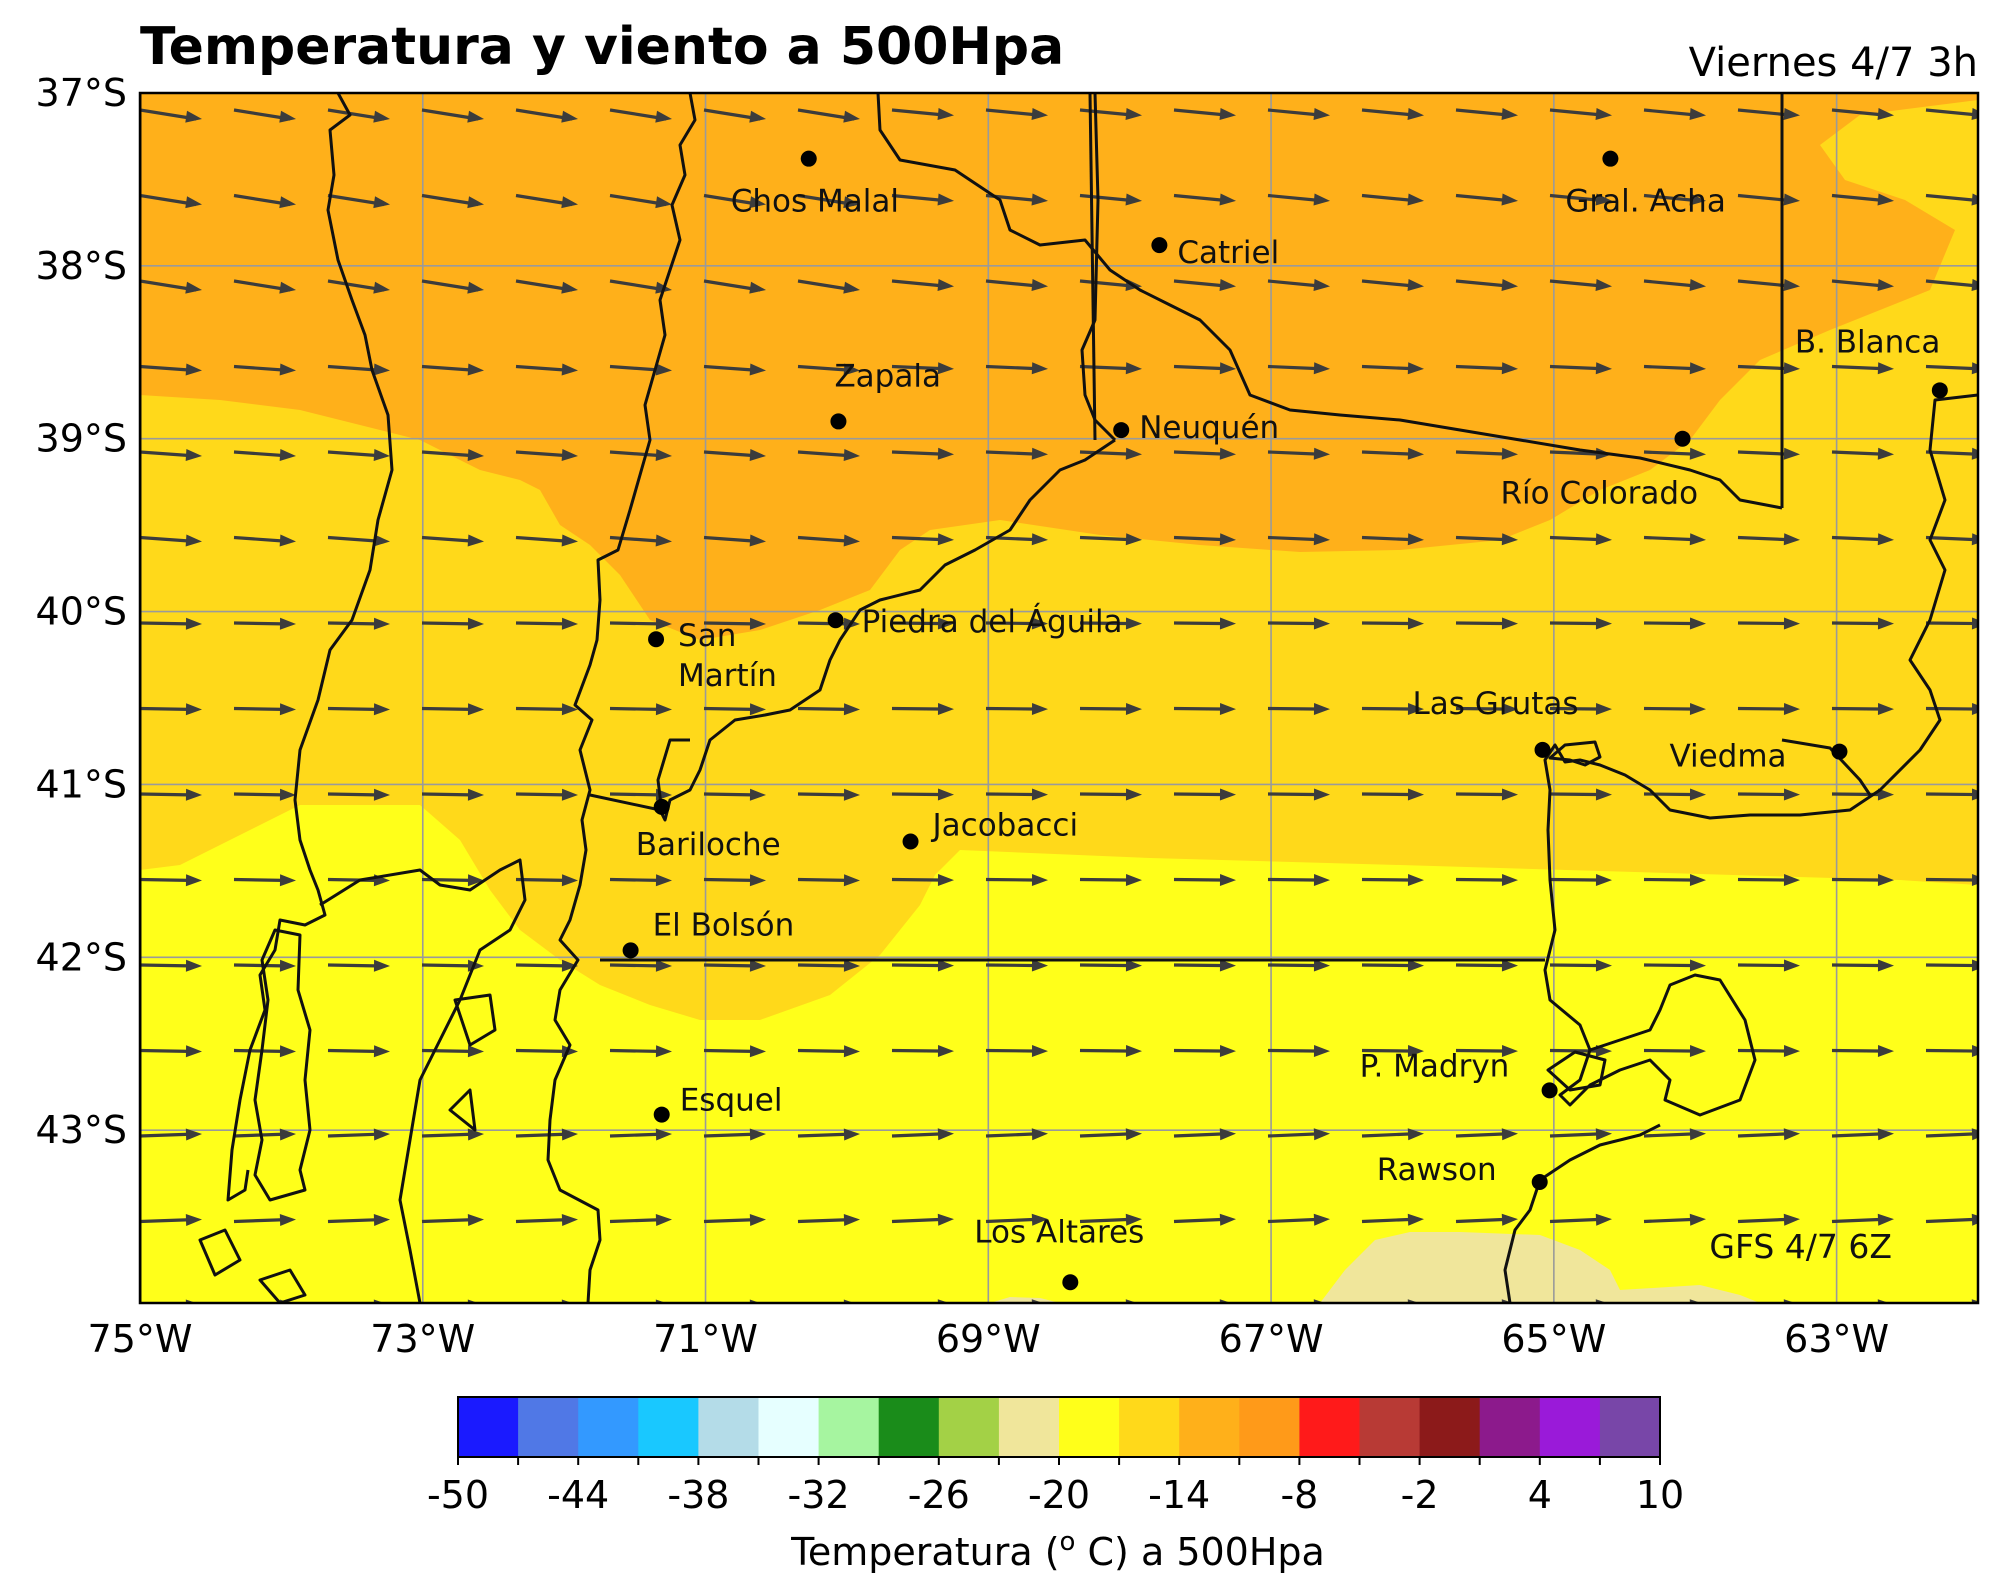 The image size is (1995, 1595). Describe the element at coordinates (81, 1130) in the screenshot. I see `lat-tick-label: 43°S` at that location.